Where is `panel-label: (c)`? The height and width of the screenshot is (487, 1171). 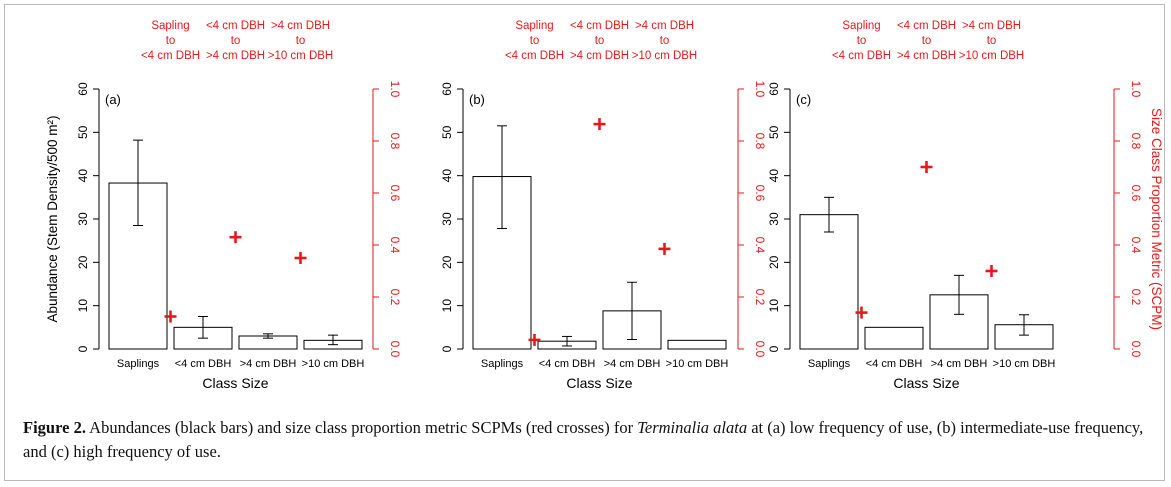
panel-label: (c) is located at coordinates (803, 99).